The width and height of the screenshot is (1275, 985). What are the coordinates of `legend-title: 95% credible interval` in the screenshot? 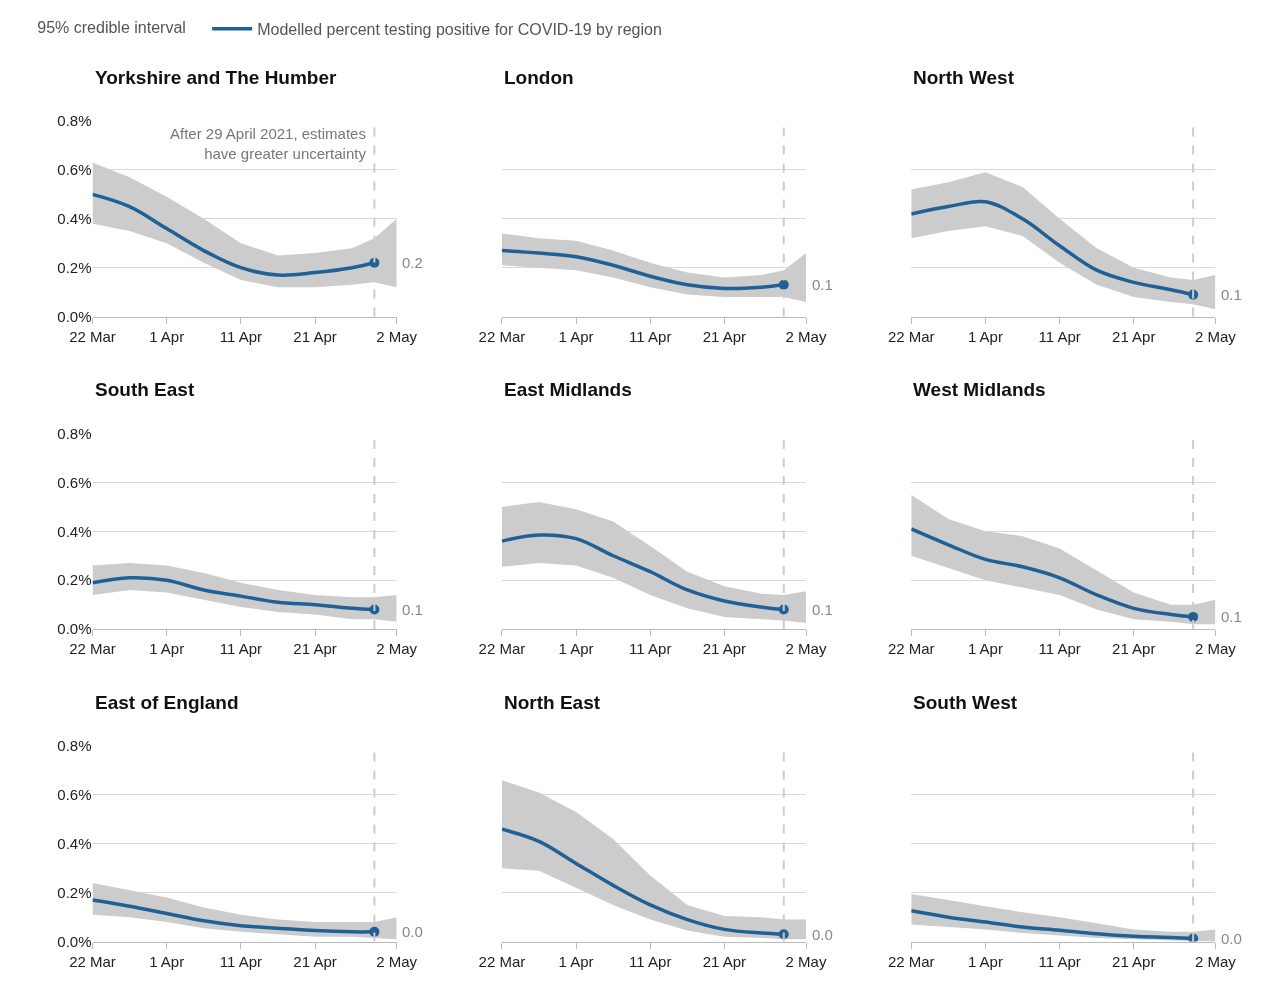 It's located at (118, 27).